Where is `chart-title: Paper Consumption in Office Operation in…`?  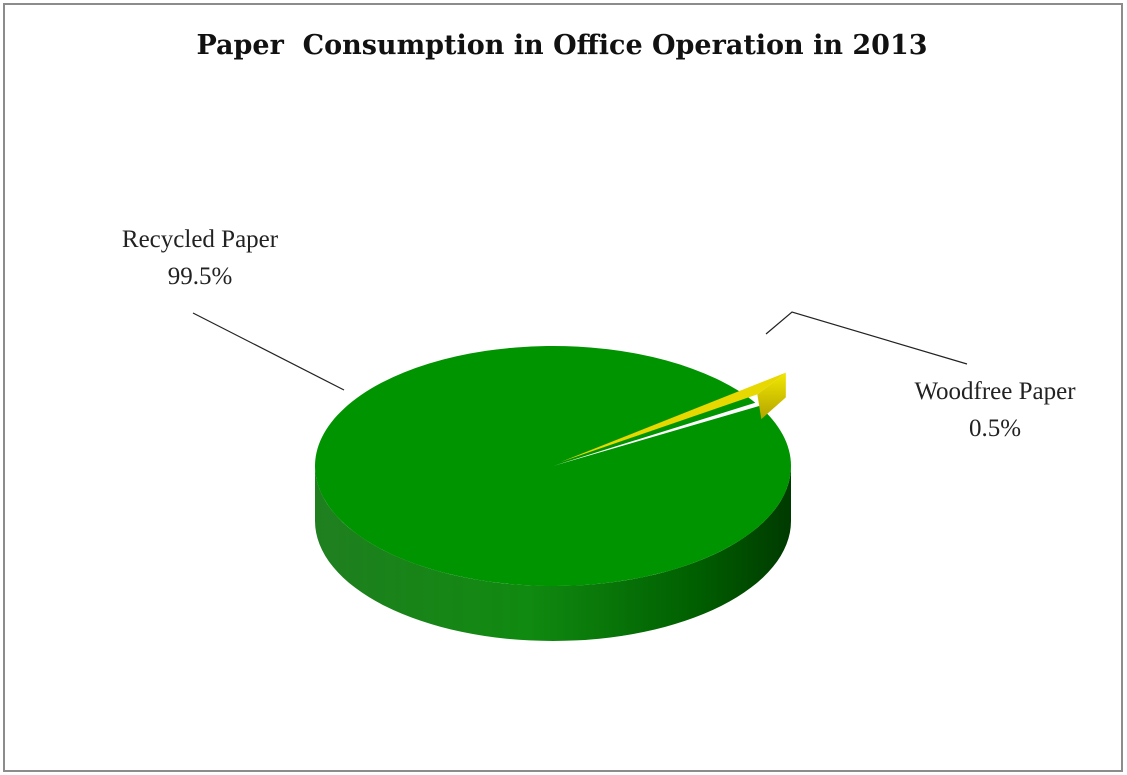
chart-title: Paper Consumption in Office Operation in… is located at coordinates (562, 45).